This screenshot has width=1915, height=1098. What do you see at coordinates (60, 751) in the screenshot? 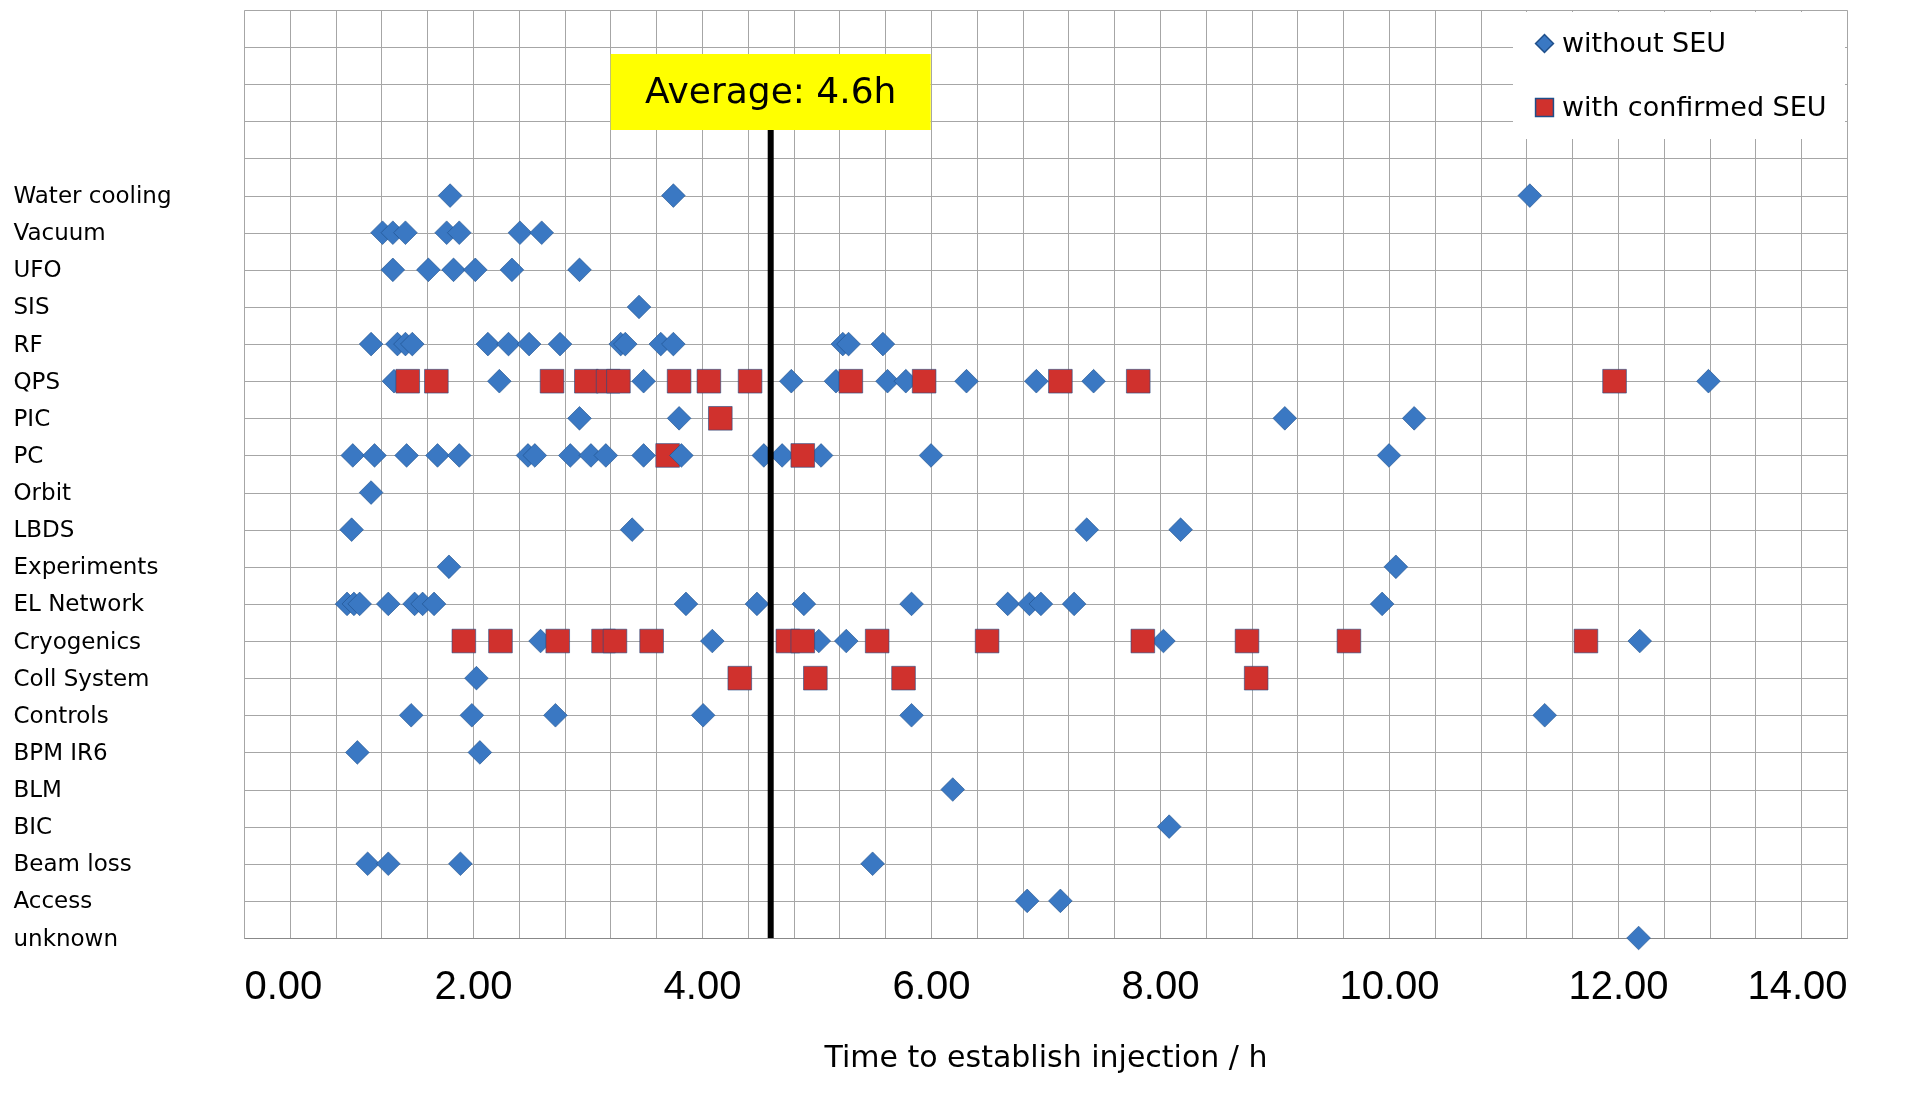
I see `y-tick-label: BPM IR6` at bounding box center [60, 751].